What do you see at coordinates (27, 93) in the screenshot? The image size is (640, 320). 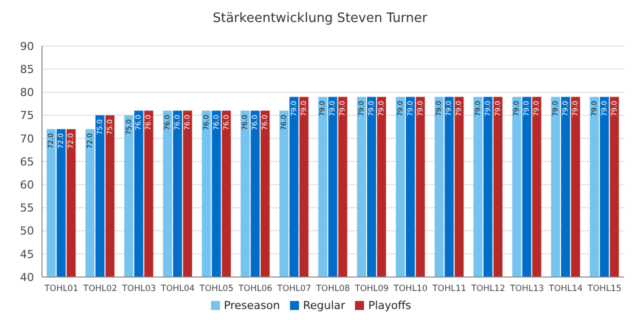 I see `y-tick-label: 80` at bounding box center [27, 93].